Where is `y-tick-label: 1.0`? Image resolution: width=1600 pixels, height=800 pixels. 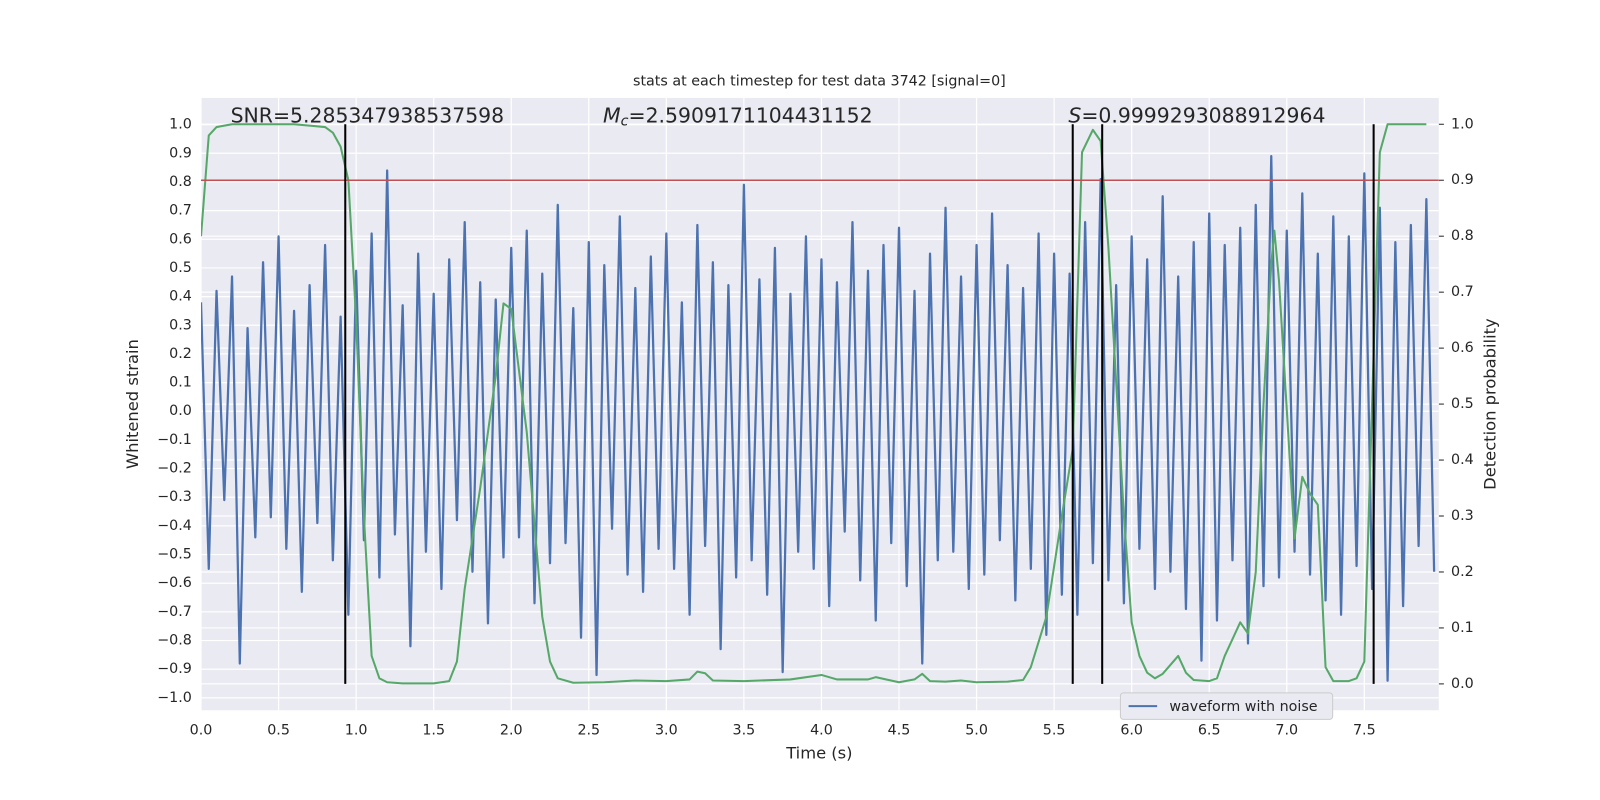 y-tick-label: 1.0 is located at coordinates (180, 125).